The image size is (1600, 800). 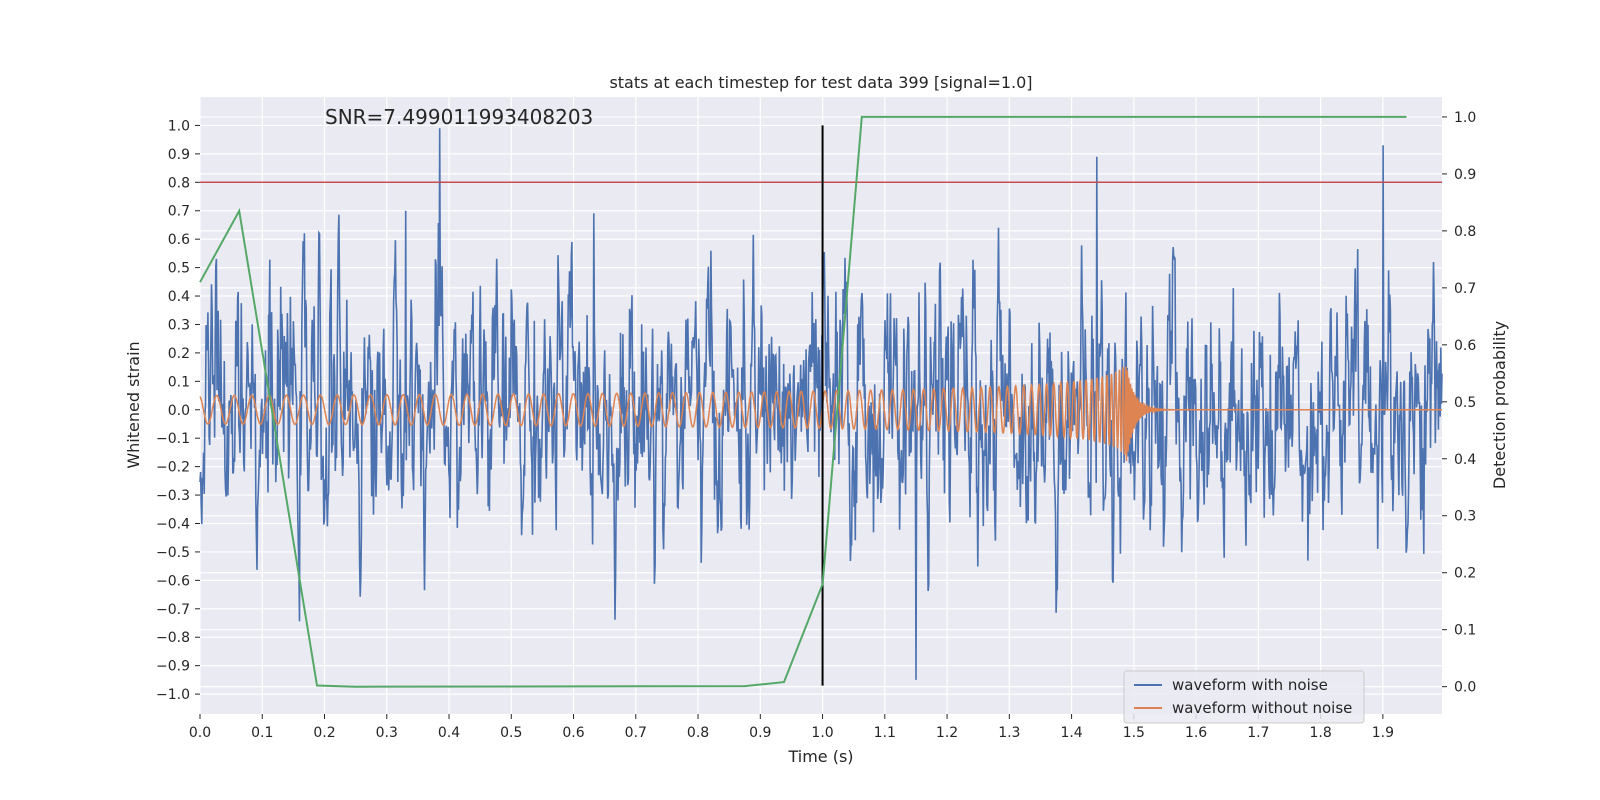 I want to click on y-tick-label-right: 0.6, so click(x=1465, y=346).